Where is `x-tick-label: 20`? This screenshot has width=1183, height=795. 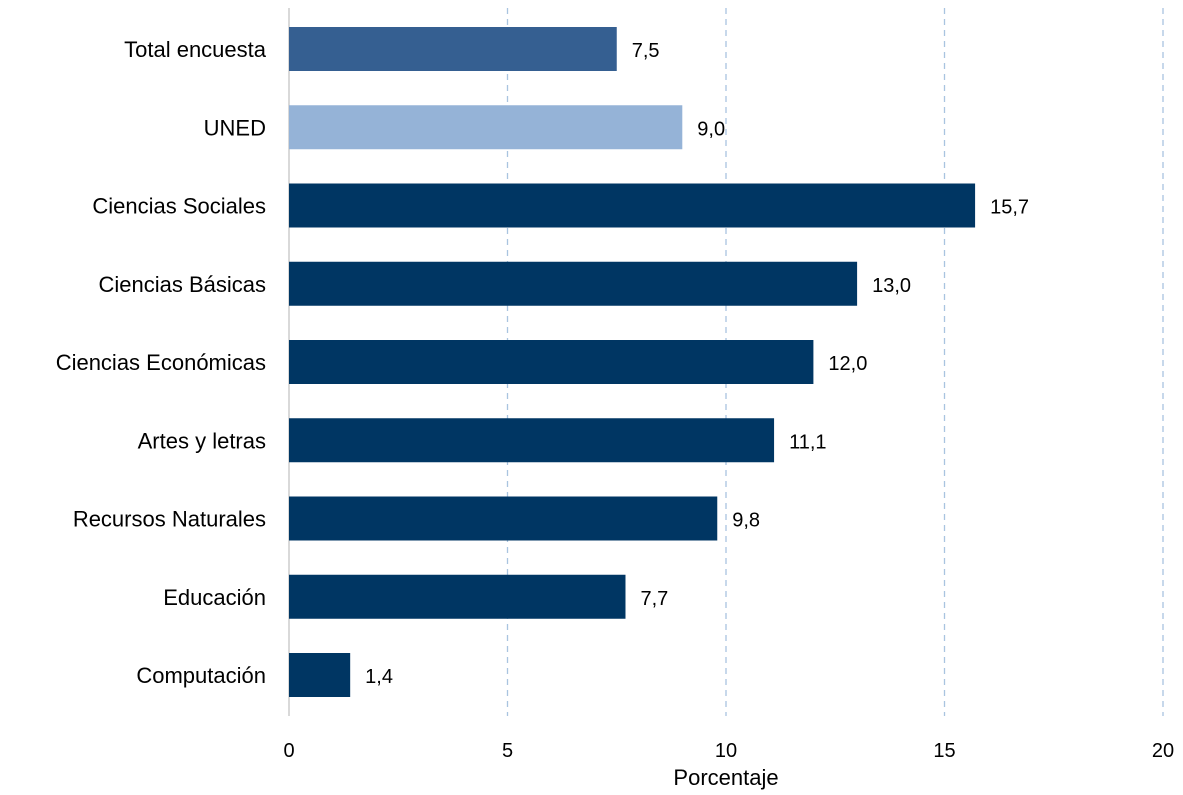
x-tick-label: 20 is located at coordinates (1163, 751).